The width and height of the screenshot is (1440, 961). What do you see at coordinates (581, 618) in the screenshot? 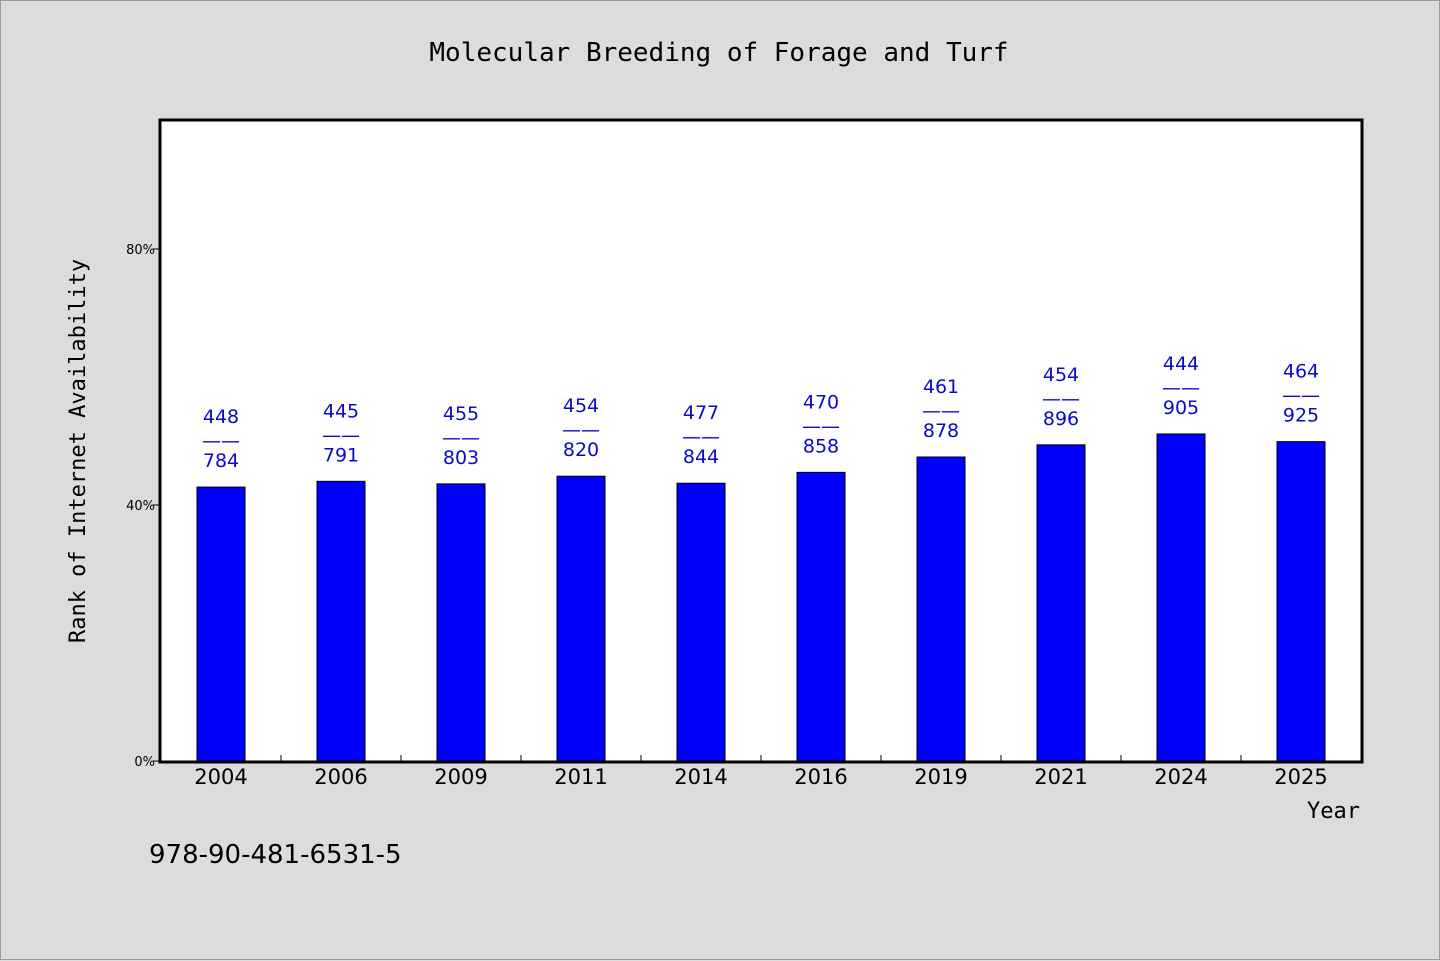
I see `bar-2011` at bounding box center [581, 618].